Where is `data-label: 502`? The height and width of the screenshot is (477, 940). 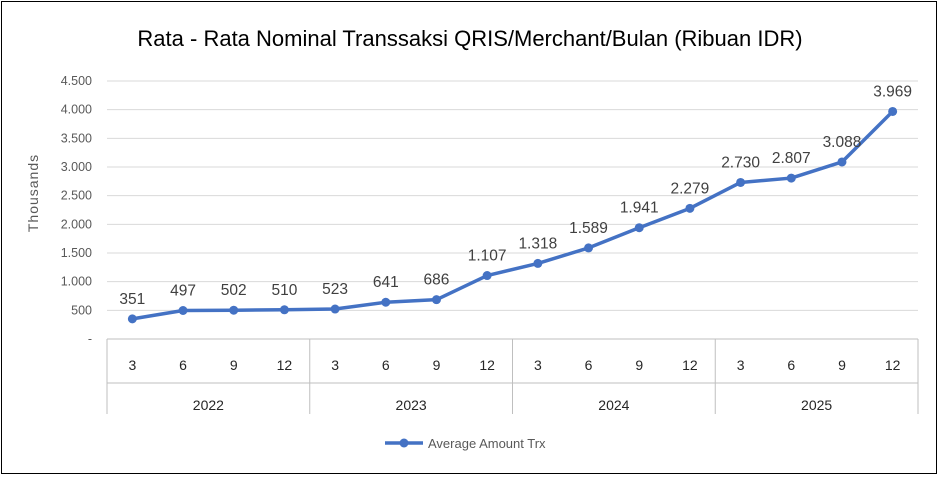 data-label: 502 is located at coordinates (234, 290).